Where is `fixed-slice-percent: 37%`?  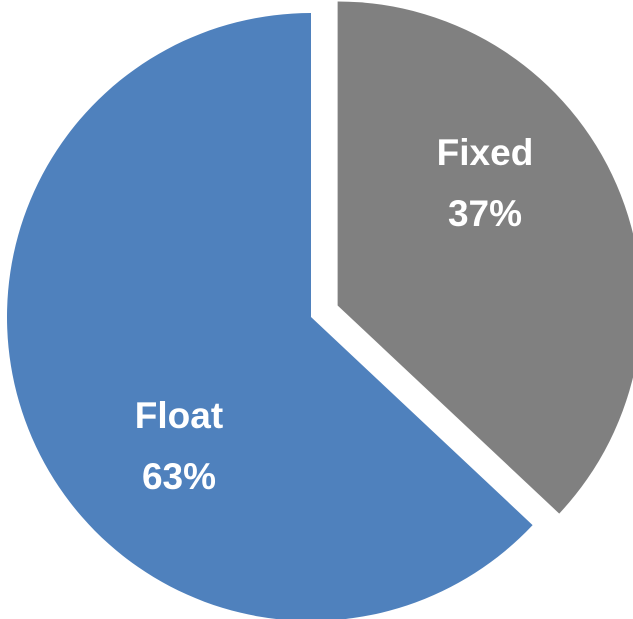 fixed-slice-percent: 37% is located at coordinates (485, 213).